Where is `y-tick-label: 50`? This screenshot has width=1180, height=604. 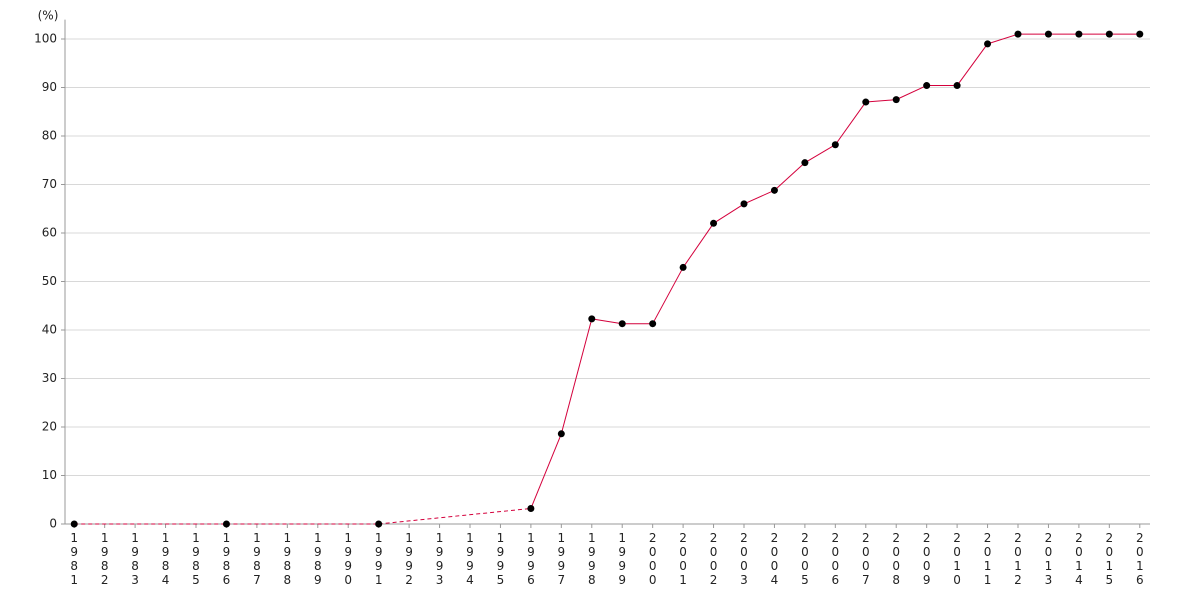 y-tick-label: 50 is located at coordinates (49, 281).